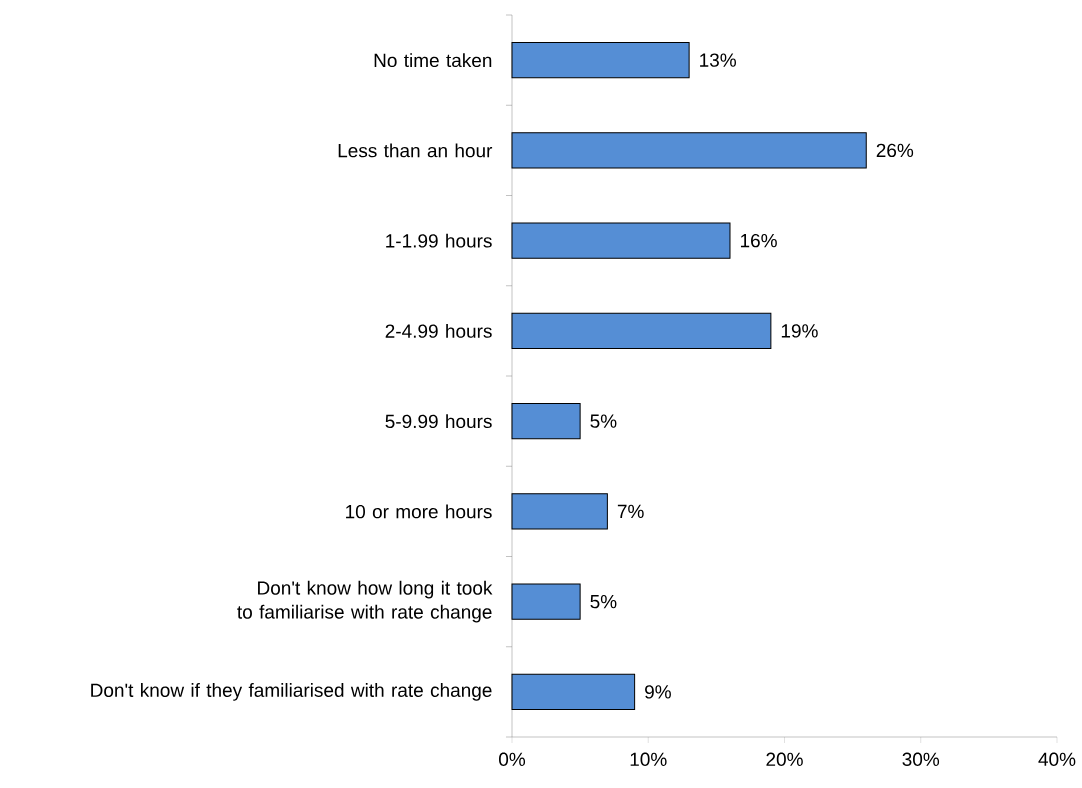 The height and width of the screenshot is (788, 1082). What do you see at coordinates (365, 601) in the screenshot?
I see `y-tick-label: Don't know how long it took to familiarise with rate change` at bounding box center [365, 601].